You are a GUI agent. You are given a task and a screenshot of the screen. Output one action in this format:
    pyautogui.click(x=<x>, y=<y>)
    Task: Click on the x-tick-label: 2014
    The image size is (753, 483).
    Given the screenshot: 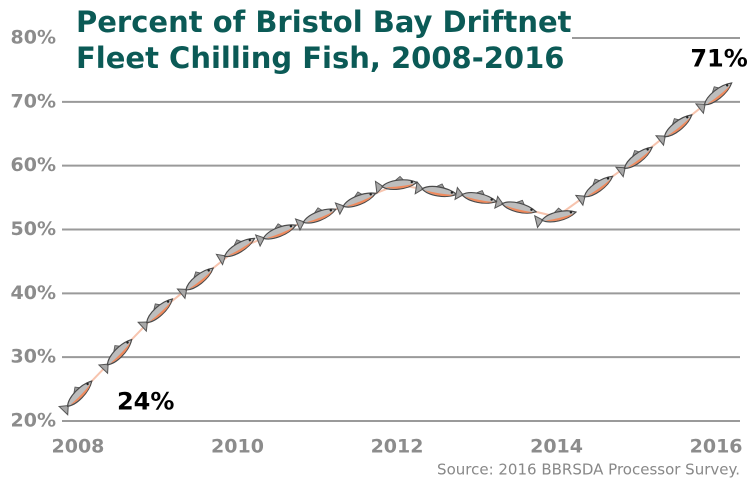 What is the action you would take?
    pyautogui.click(x=556, y=447)
    